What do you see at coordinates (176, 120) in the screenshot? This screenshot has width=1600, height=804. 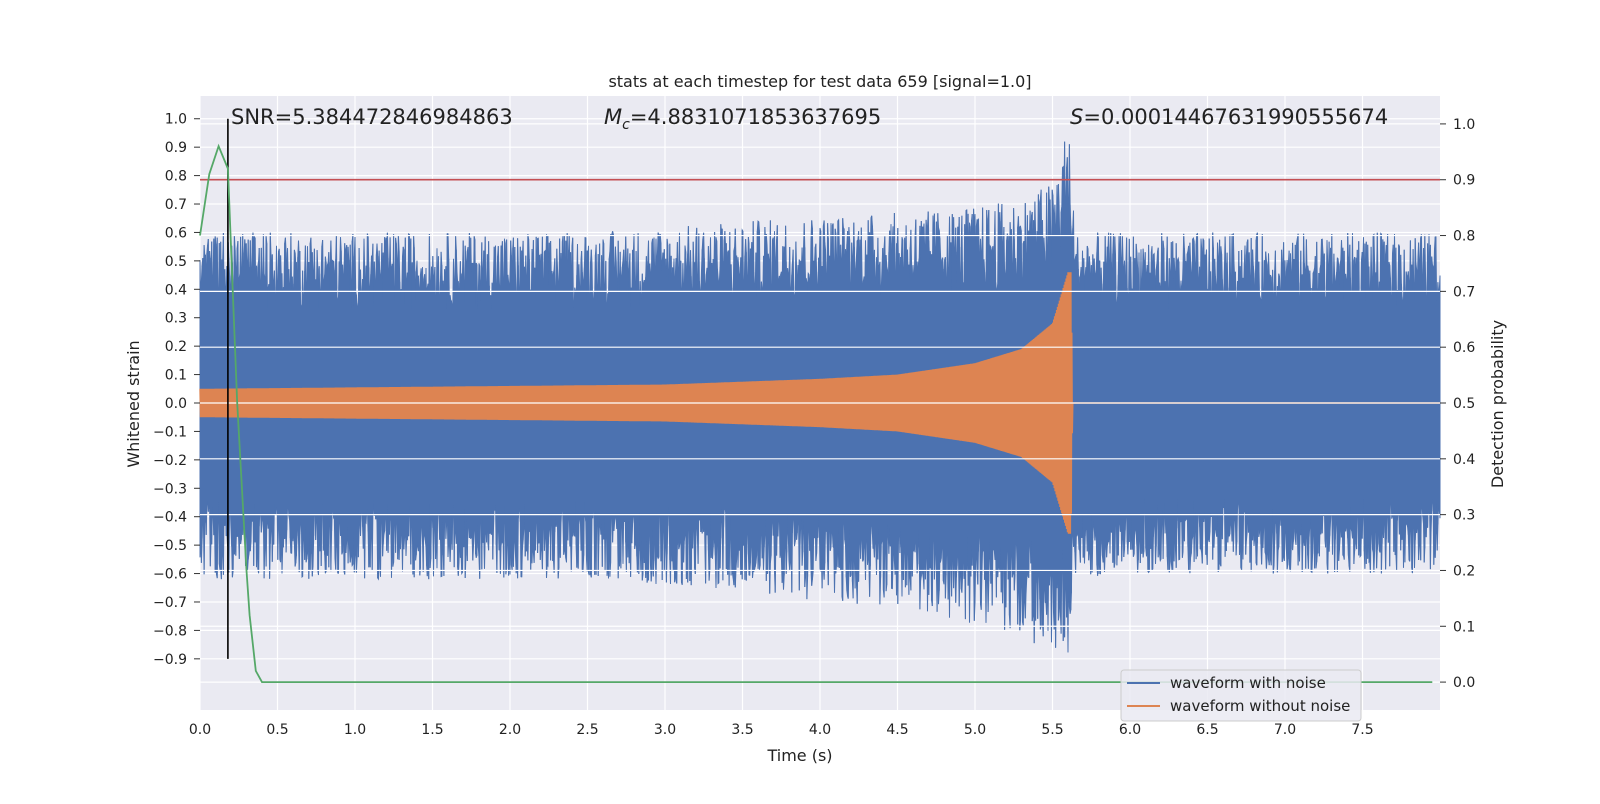 I see `y-tick-label: 1.0` at bounding box center [176, 120].